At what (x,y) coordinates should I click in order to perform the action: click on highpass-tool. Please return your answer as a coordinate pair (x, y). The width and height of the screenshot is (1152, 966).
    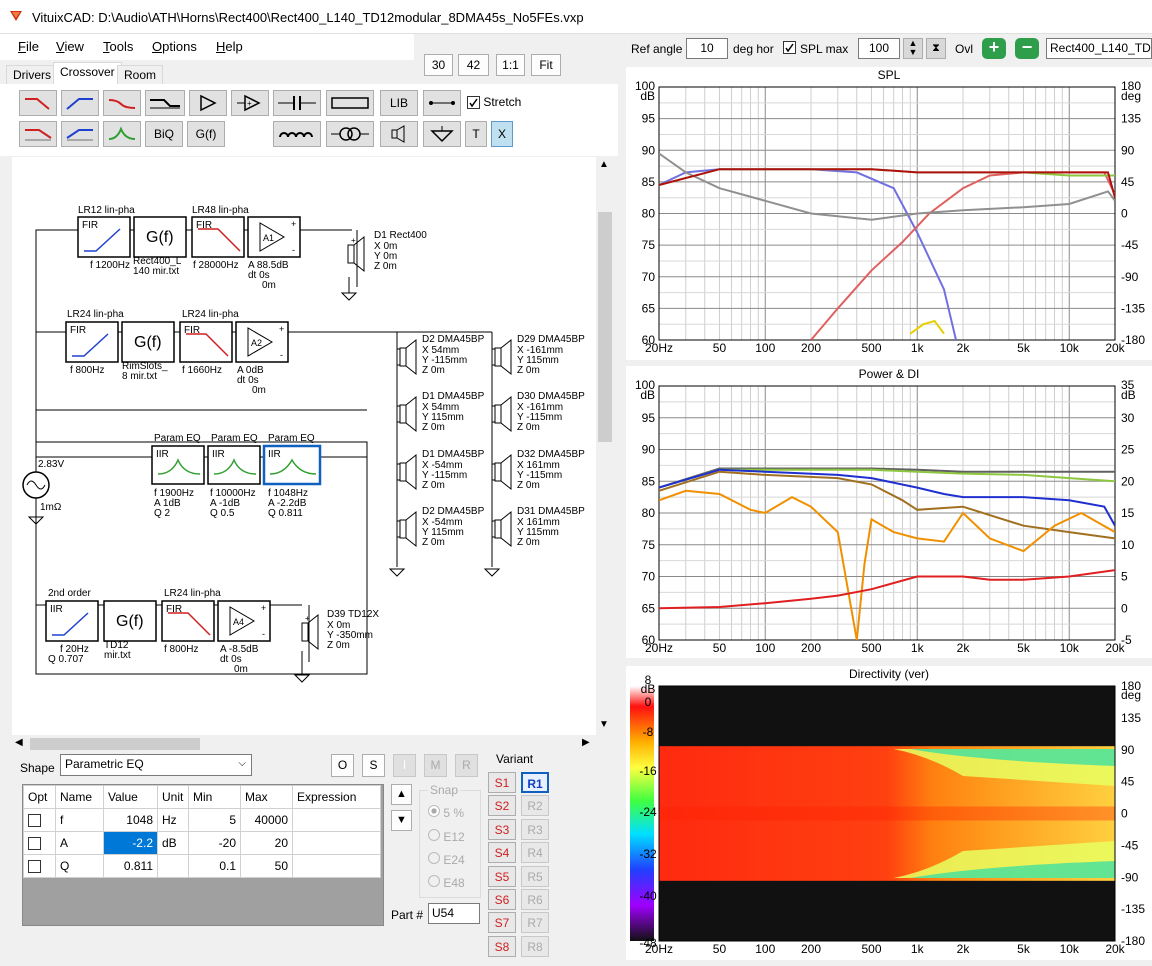
    Looking at the image, I should click on (80, 103).